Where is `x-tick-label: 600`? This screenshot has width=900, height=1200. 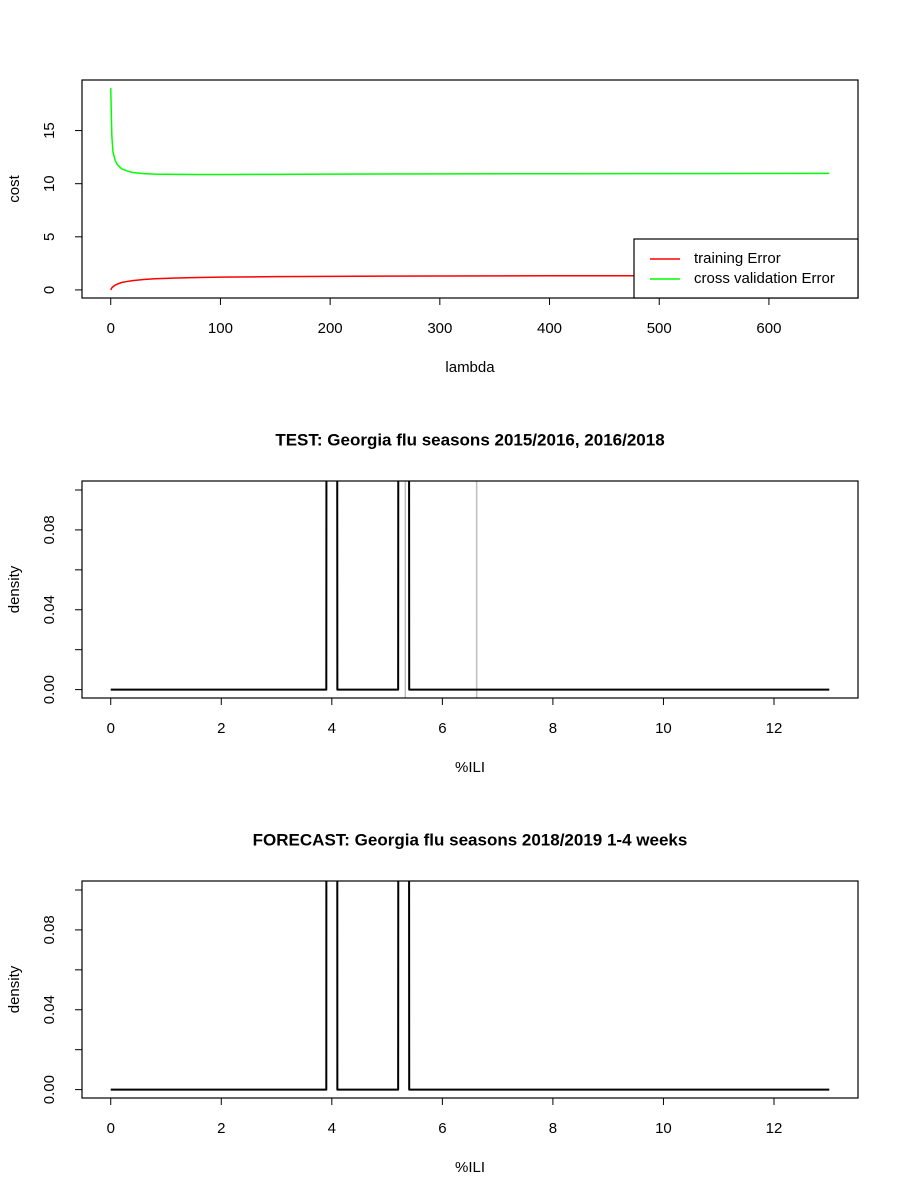
x-tick-label: 600 is located at coordinates (768, 328).